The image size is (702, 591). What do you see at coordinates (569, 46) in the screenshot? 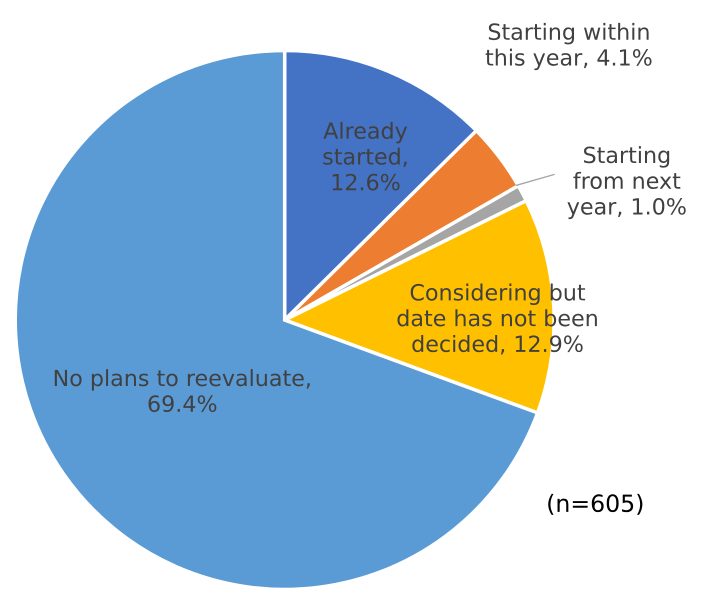
I see `slice-label: Starting within this year, 4.1%` at bounding box center [569, 46].